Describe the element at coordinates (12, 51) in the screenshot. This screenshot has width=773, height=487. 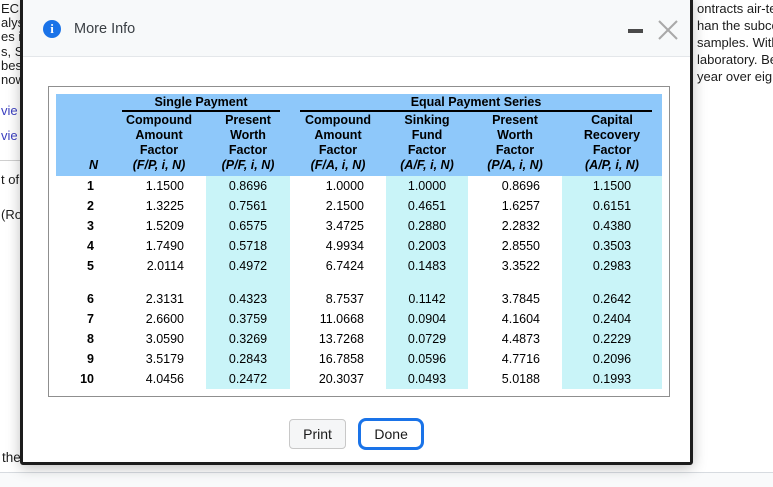
I see `background-text-line: s, S` at that location.